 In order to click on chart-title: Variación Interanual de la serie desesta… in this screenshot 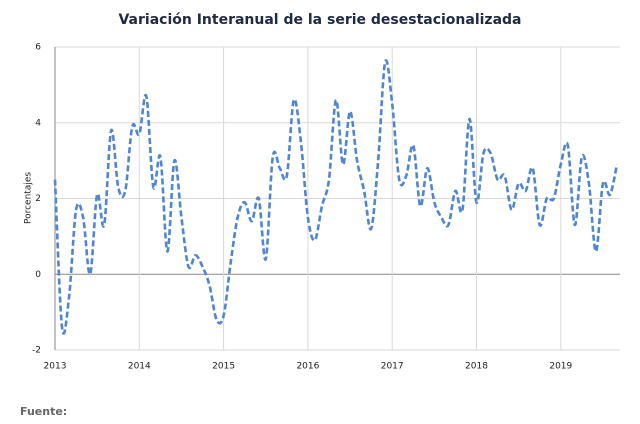, I will do `click(319, 20)`.